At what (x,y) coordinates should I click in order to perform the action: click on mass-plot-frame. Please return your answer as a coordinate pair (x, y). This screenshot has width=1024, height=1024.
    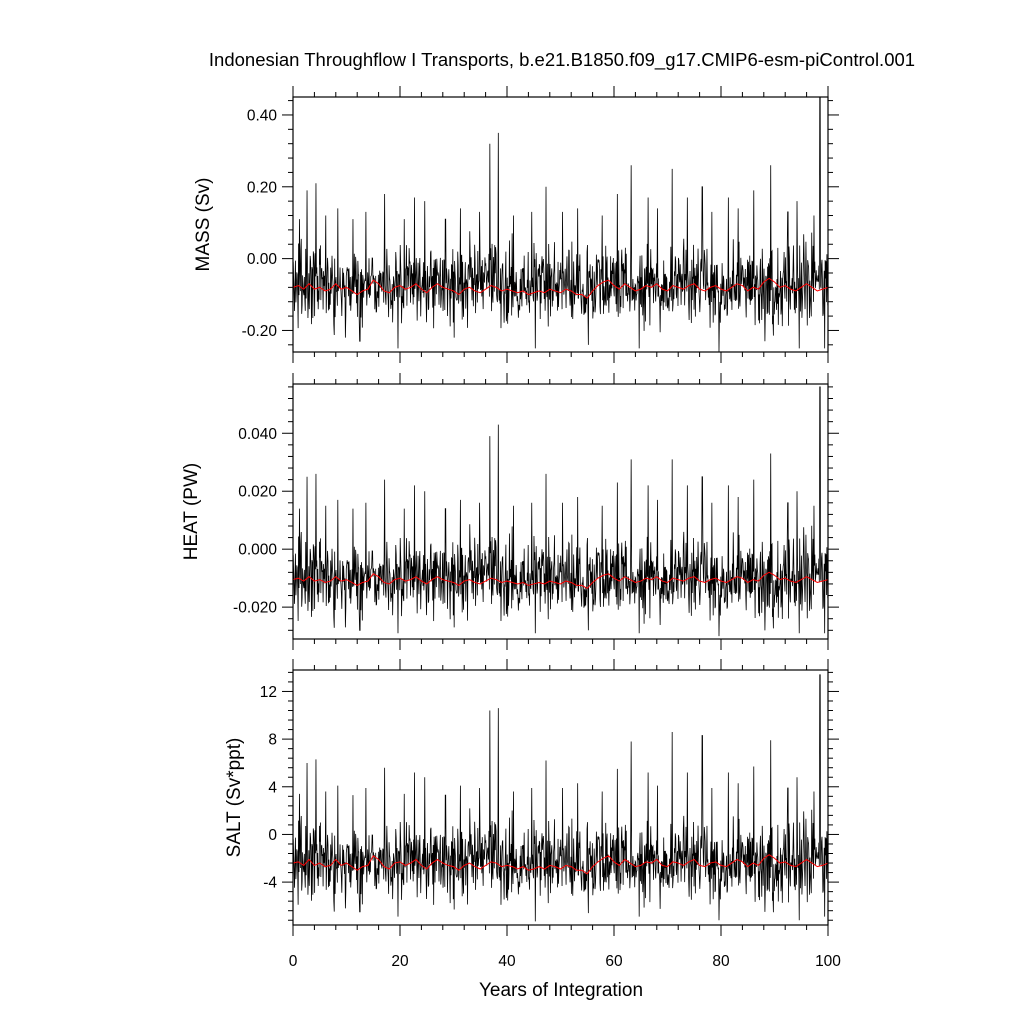
    Looking at the image, I should click on (560, 224).